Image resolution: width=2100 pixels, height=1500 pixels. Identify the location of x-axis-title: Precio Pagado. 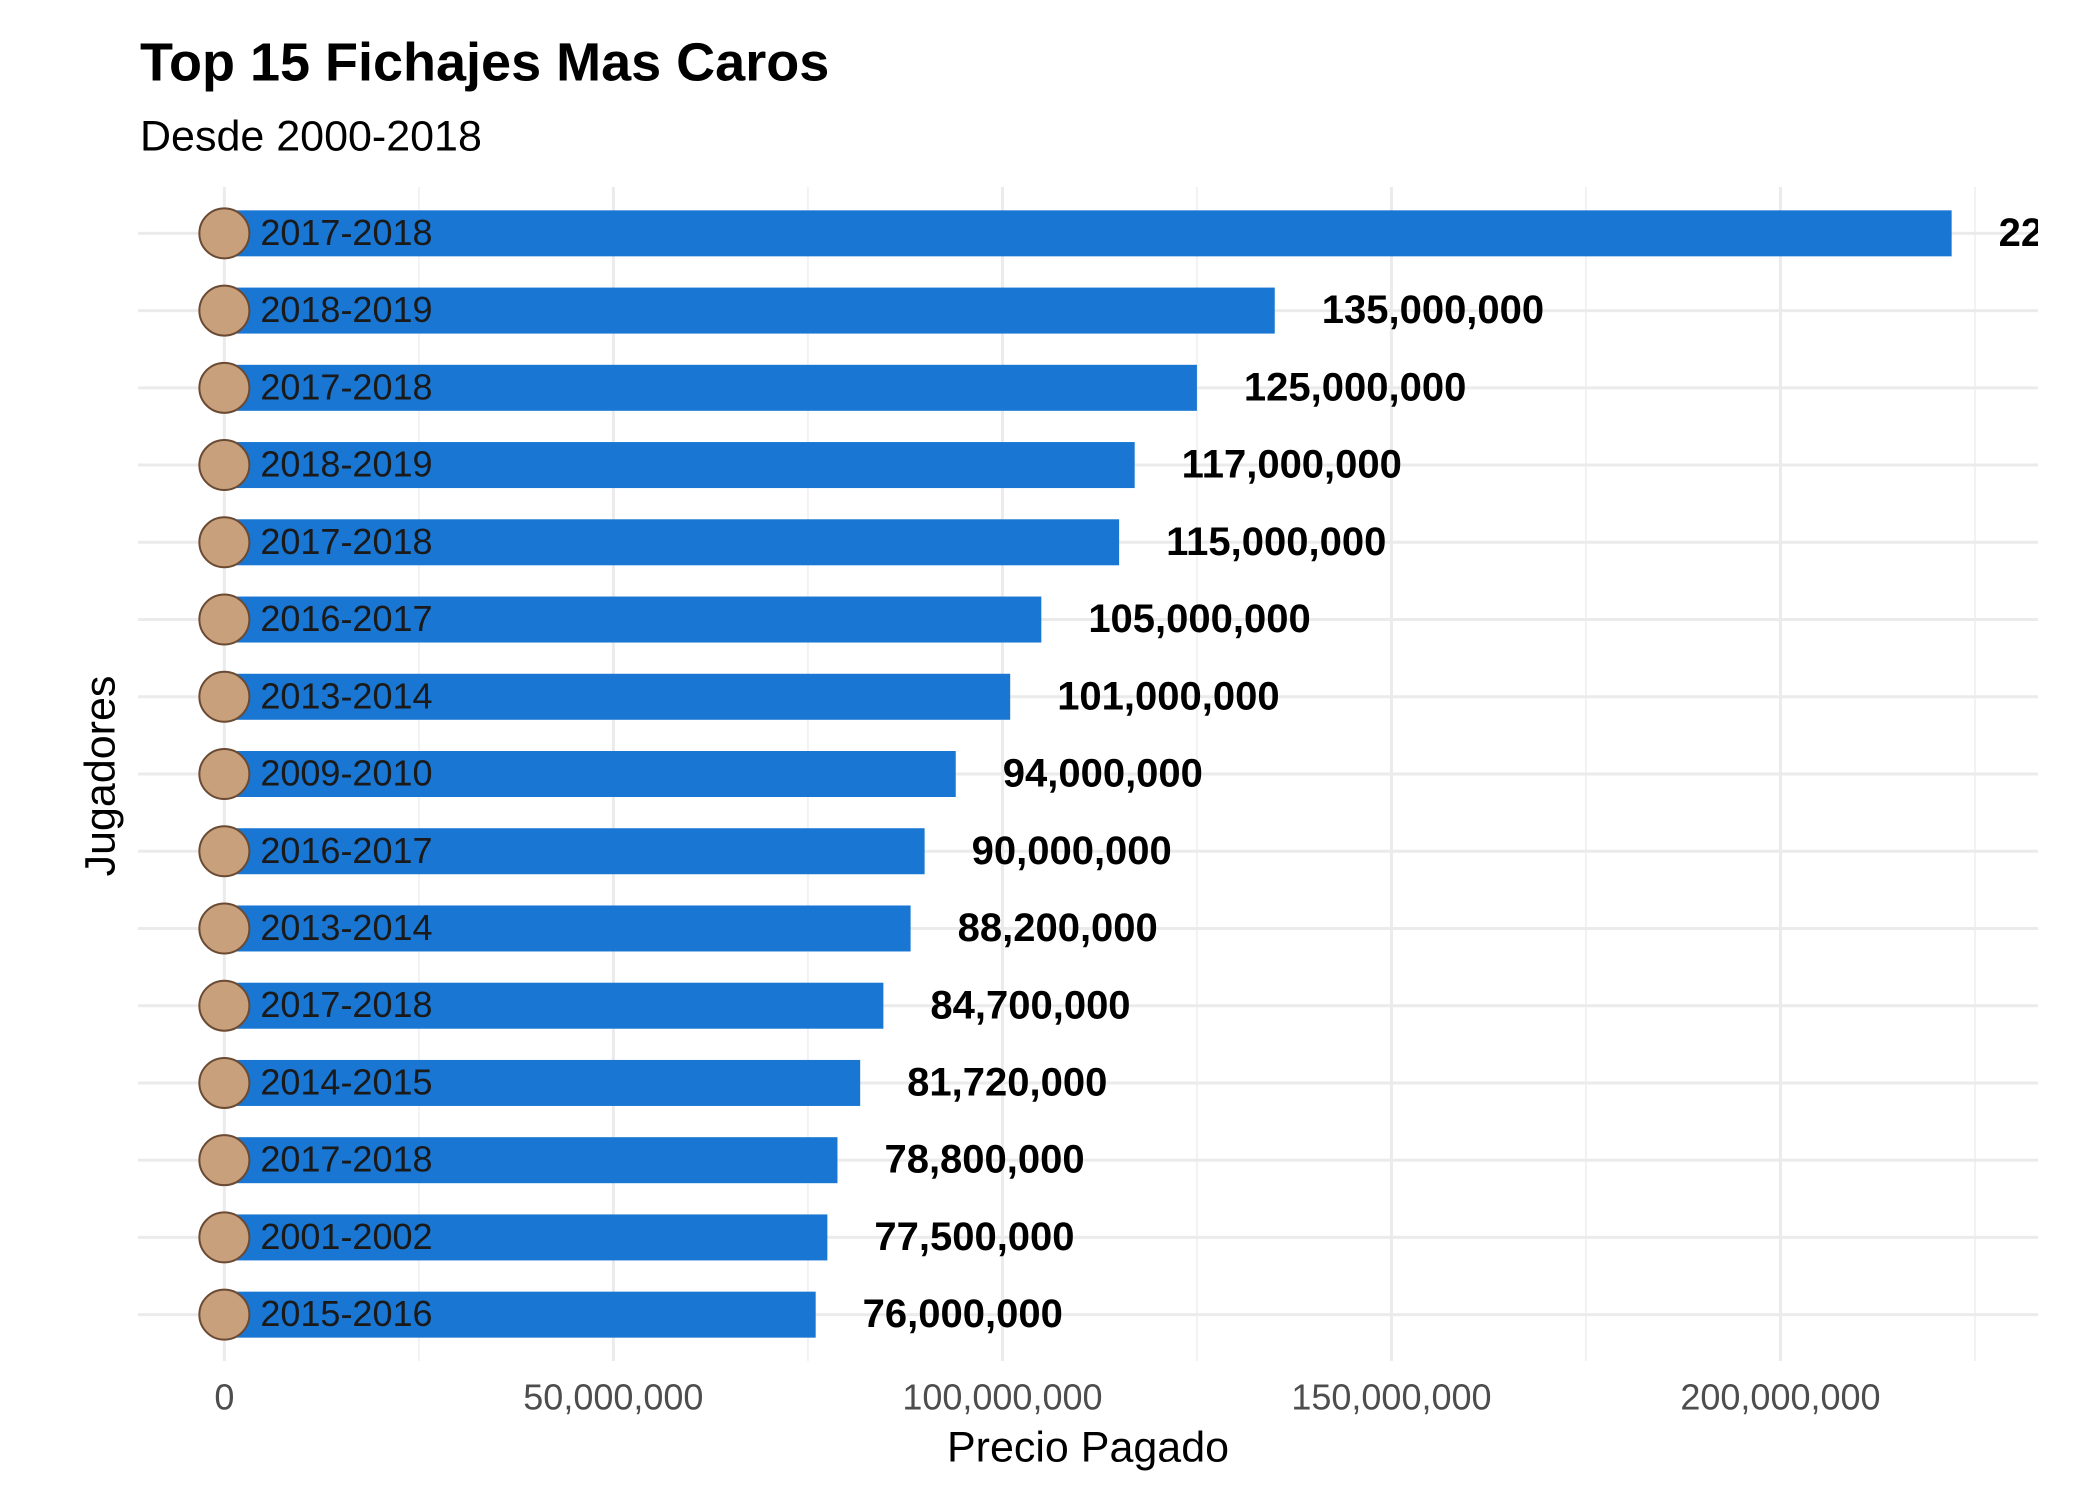
(1088, 1447).